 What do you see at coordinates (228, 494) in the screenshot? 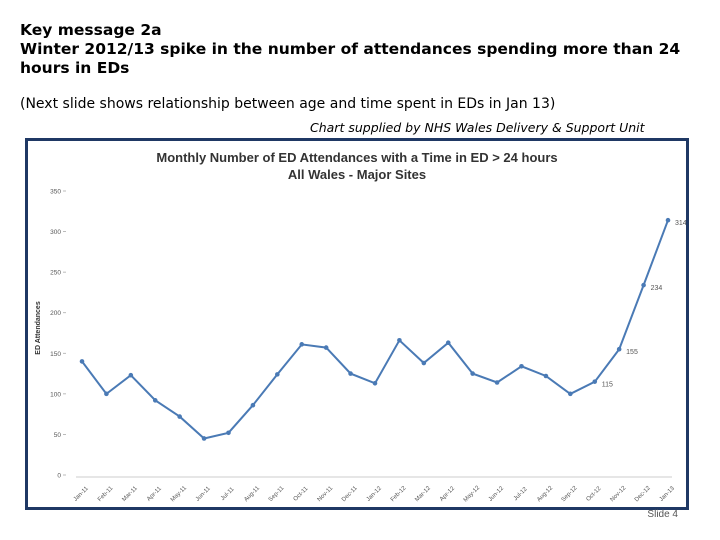
I see `x-tick-label: Jul-11` at bounding box center [228, 494].